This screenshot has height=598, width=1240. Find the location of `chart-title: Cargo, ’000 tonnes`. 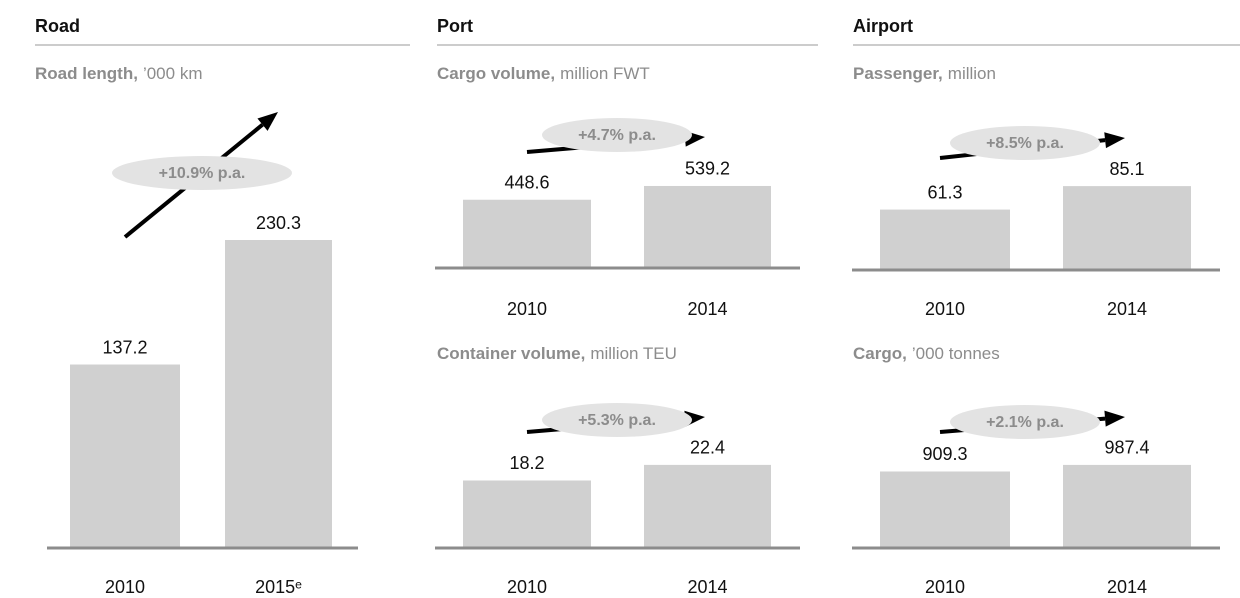

chart-title: Cargo, ’000 tonnes is located at coordinates (926, 353).